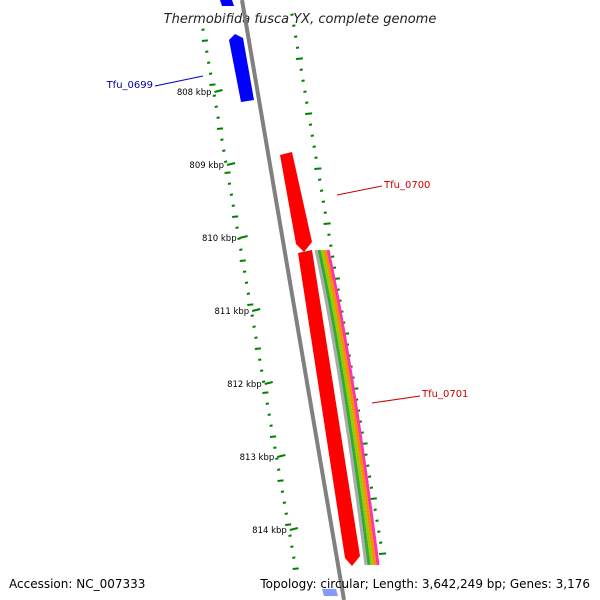  What do you see at coordinates (129, 85) in the screenshot?
I see `label-tfu-0699: Tfu_0699` at bounding box center [129, 85].